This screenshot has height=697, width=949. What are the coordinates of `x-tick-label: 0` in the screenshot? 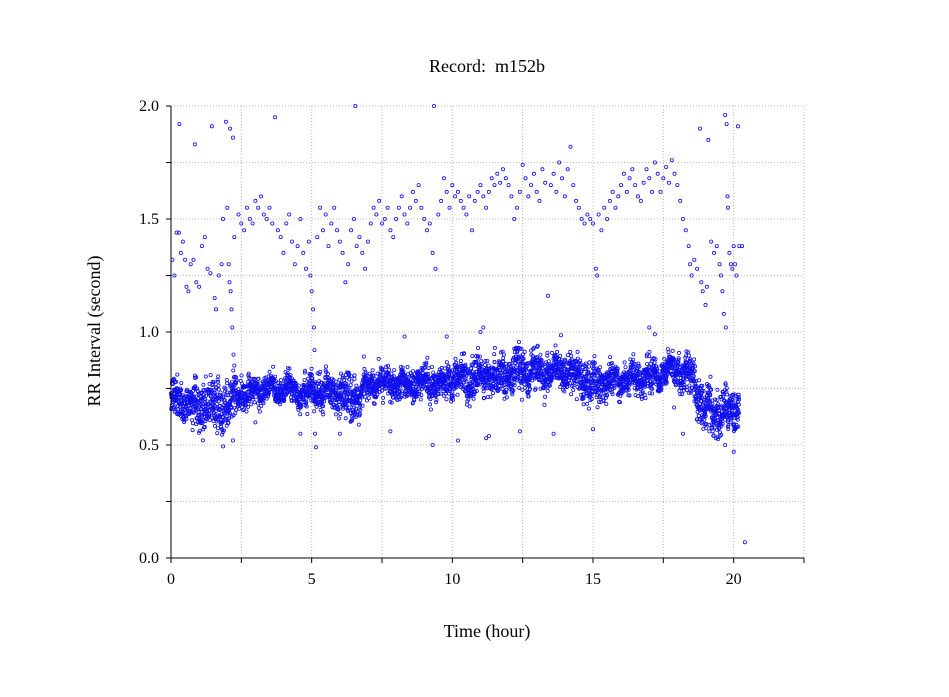 It's located at (171, 579).